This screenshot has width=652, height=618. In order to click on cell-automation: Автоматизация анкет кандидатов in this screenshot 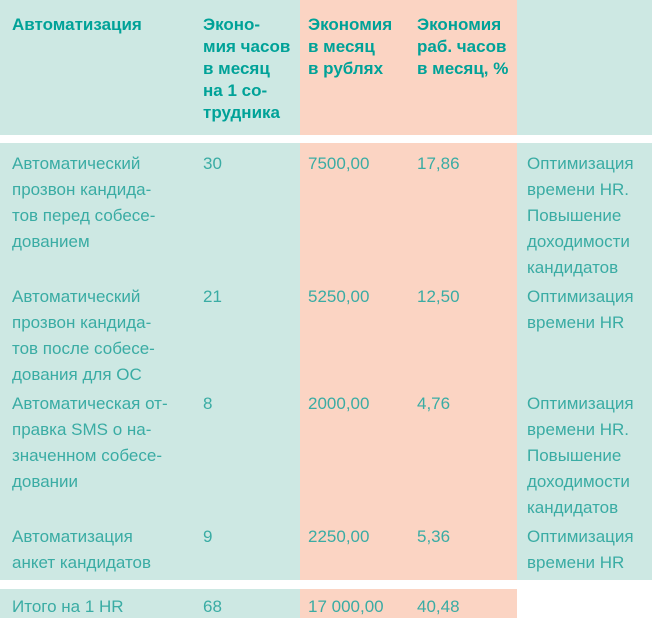, I will do `click(82, 549)`.